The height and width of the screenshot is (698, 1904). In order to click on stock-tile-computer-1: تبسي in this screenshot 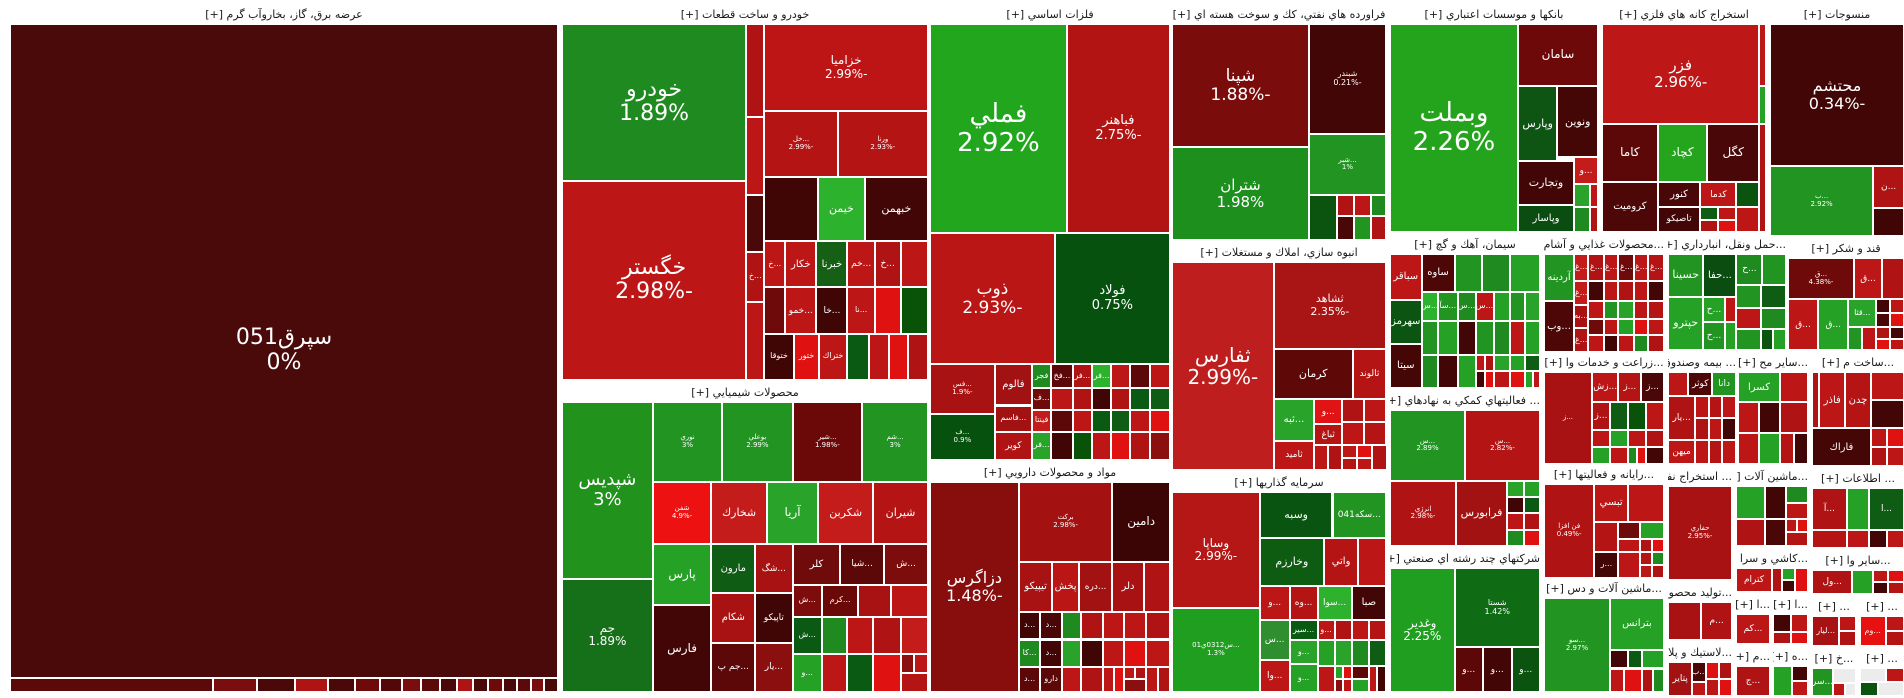, I will do `click(1611, 503)`.